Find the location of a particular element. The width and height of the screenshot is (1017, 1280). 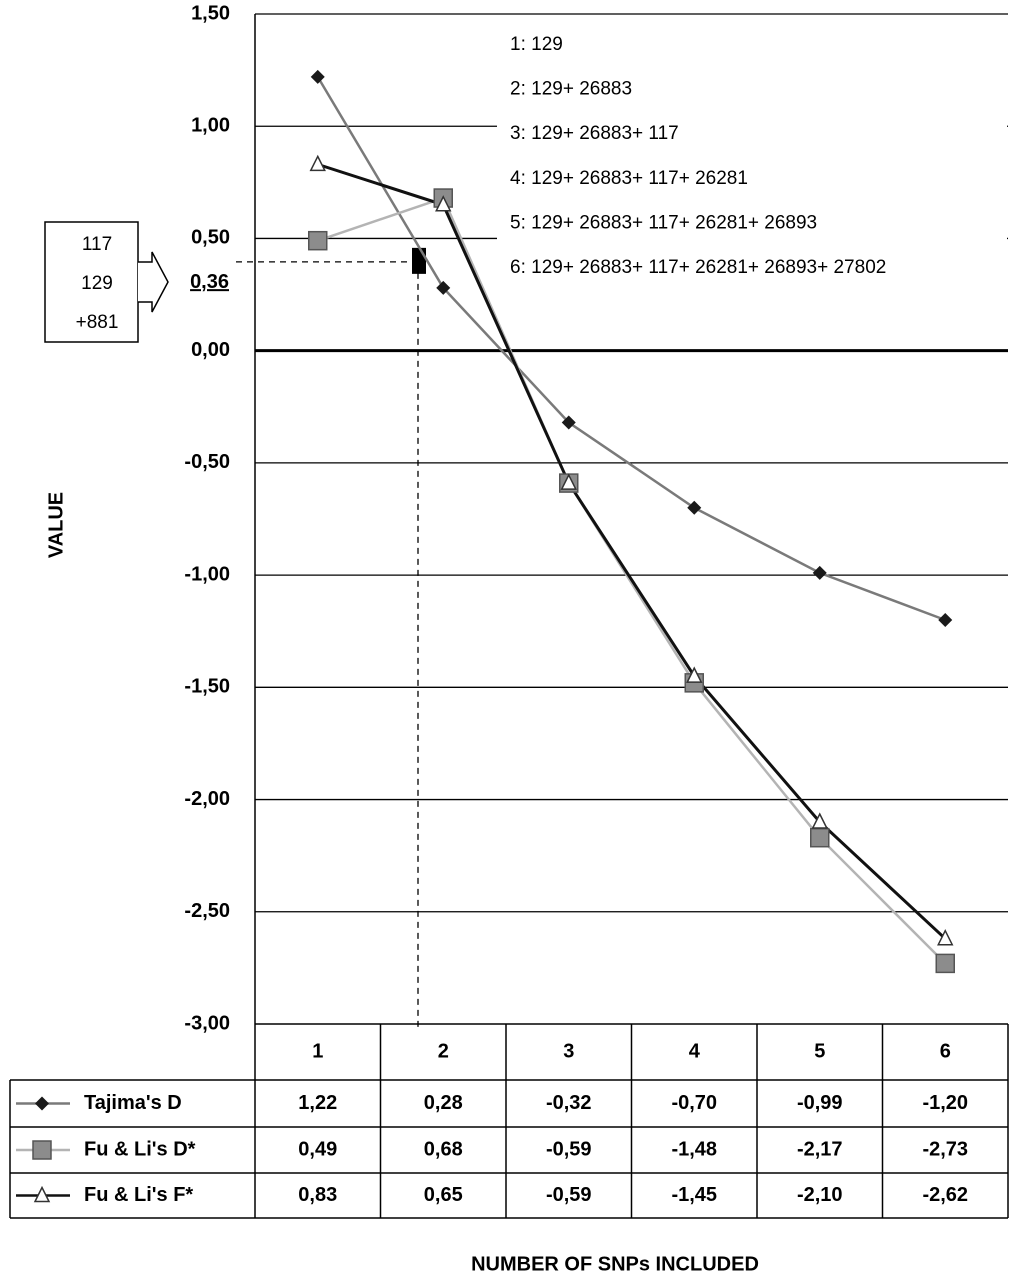

snp-list-item: 1: 129 is located at coordinates (536, 44).